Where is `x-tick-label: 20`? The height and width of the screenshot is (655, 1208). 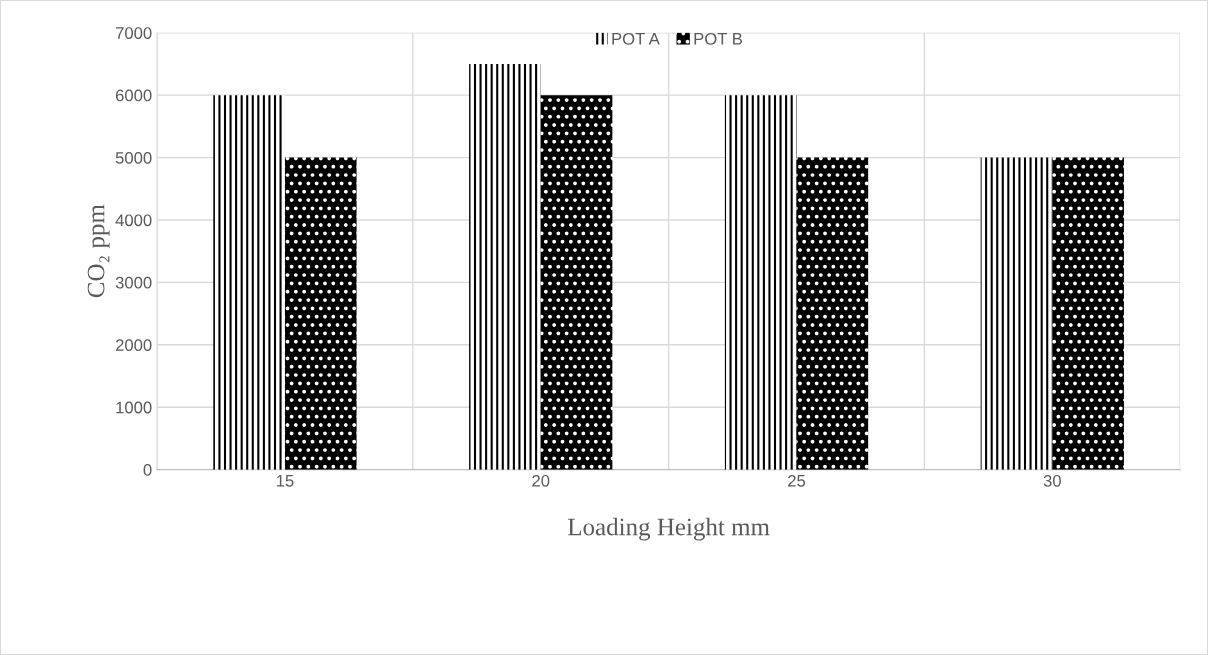 x-tick-label: 20 is located at coordinates (541, 480).